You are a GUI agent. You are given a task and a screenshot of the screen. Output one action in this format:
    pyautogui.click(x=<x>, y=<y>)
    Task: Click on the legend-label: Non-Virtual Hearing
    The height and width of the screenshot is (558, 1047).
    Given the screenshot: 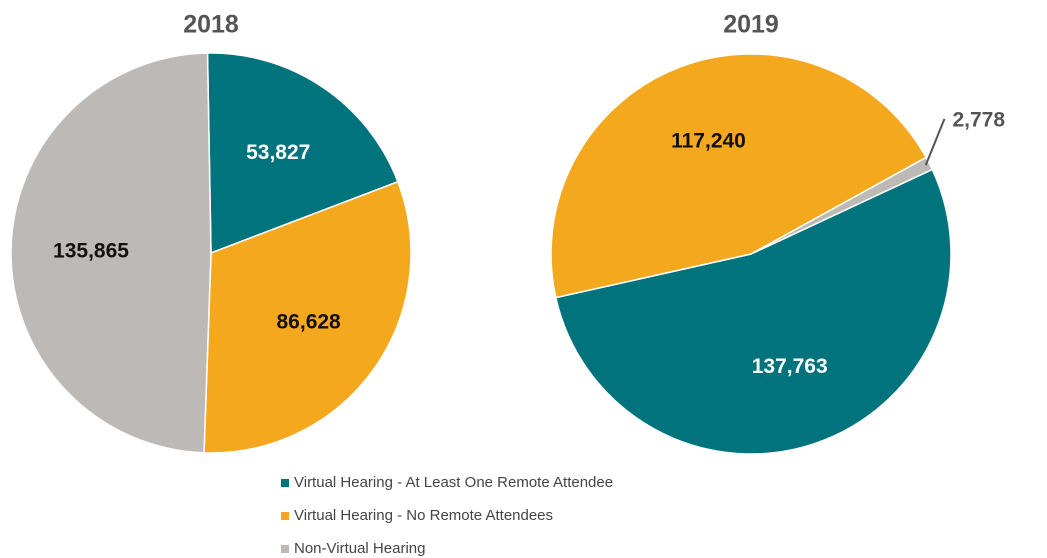 What is the action you would take?
    pyautogui.click(x=359, y=548)
    